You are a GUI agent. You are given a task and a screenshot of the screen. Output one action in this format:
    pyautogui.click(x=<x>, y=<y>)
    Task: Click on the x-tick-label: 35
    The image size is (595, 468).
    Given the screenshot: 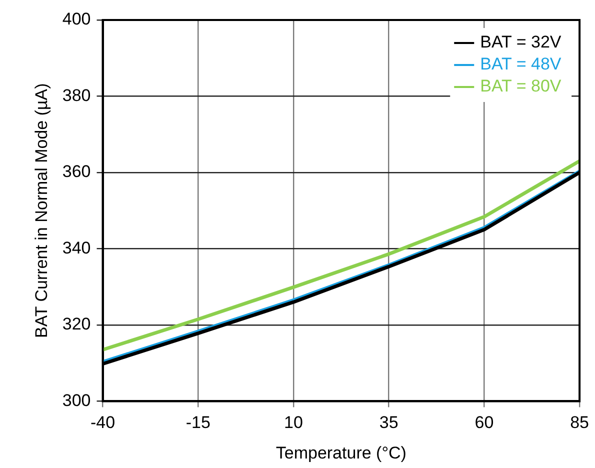 What is the action you would take?
    pyautogui.click(x=388, y=422)
    